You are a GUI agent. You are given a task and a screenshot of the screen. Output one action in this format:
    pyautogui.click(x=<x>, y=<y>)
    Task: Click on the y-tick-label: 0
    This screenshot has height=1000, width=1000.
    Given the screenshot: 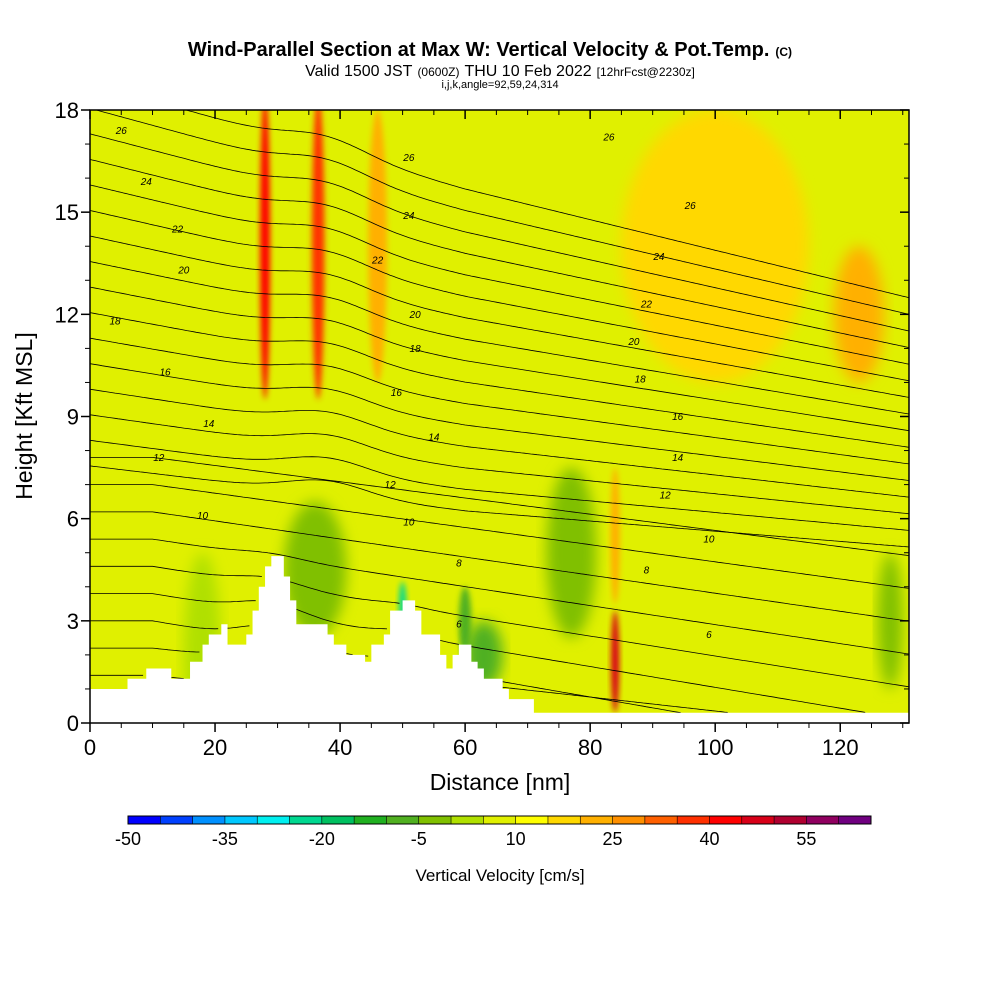 What is the action you would take?
    pyautogui.click(x=73, y=723)
    